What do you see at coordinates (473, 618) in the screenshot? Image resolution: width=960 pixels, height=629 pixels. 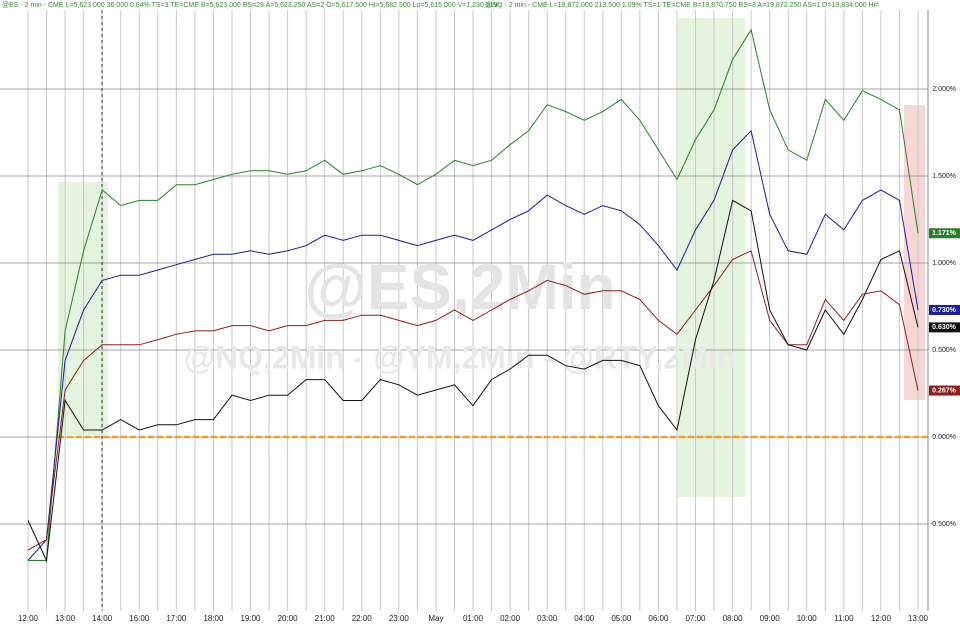 I see `x-tick-label: 01:00` at bounding box center [473, 618].